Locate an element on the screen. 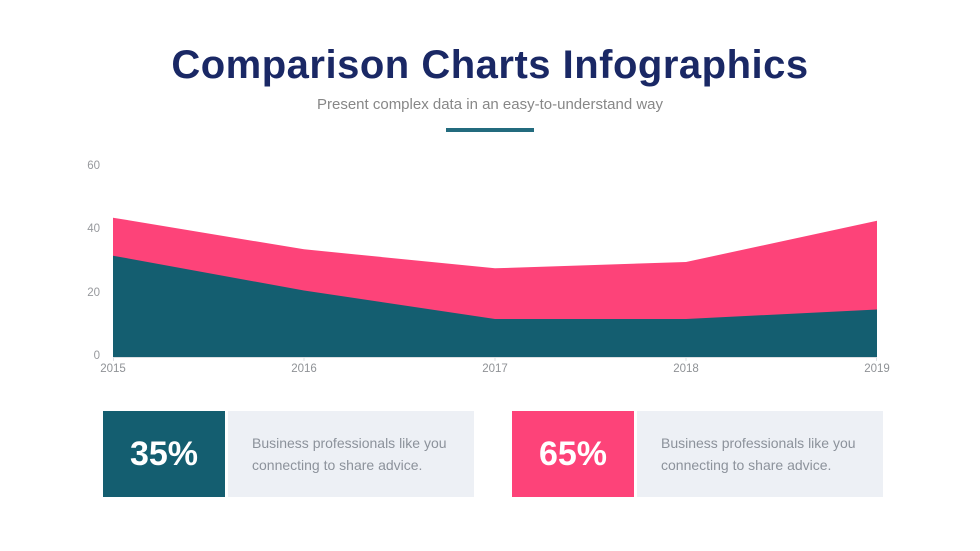 Image resolution: width=980 pixels, height=551 pixels. page-title: Comparison Charts Infographics is located at coordinates (490, 65).